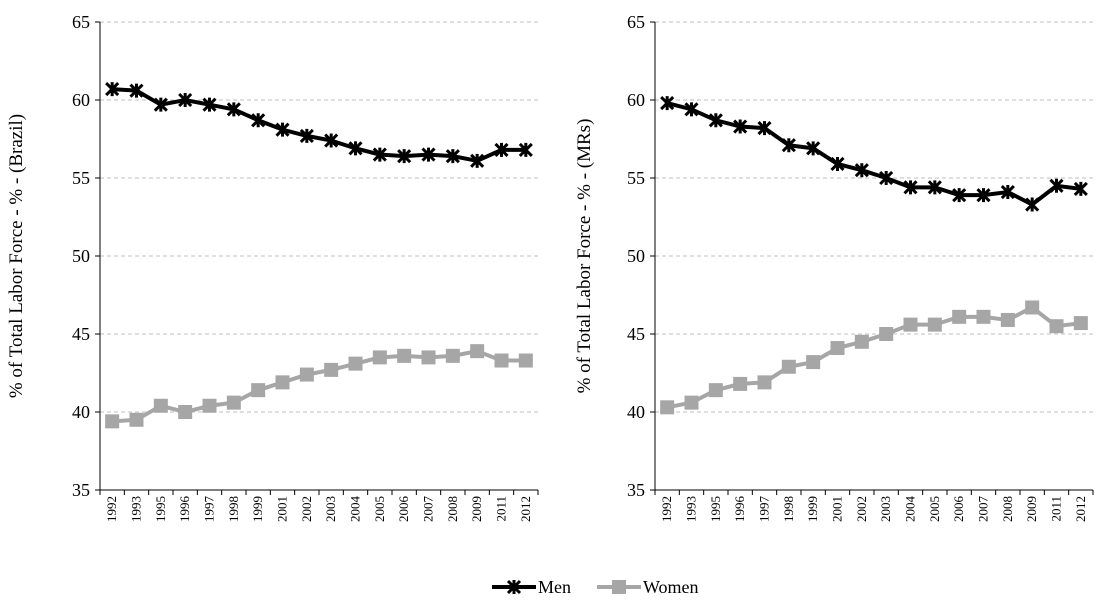 The width and height of the screenshot is (1099, 608). What do you see at coordinates (636, 412) in the screenshot?
I see `y-tick-label: 40` at bounding box center [636, 412].